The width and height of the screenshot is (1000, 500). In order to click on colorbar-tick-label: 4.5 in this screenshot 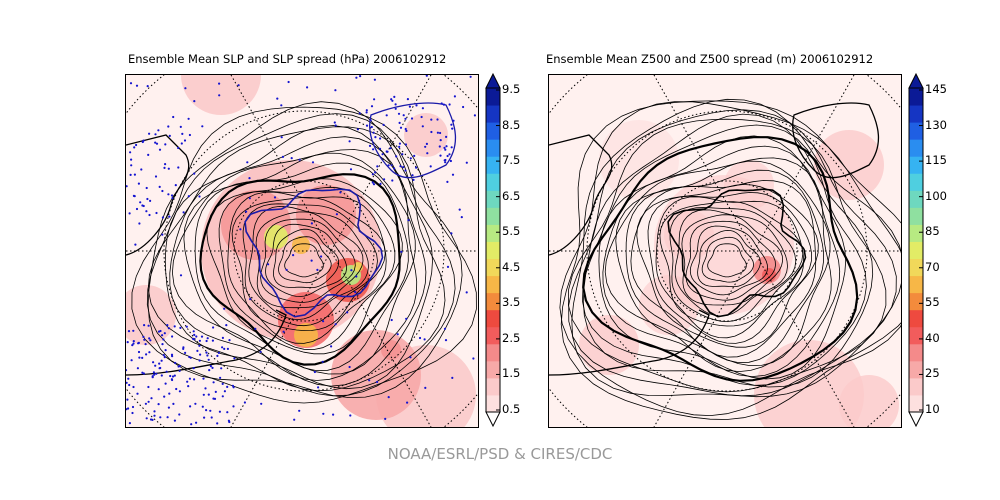, I will do `click(511, 266)`.